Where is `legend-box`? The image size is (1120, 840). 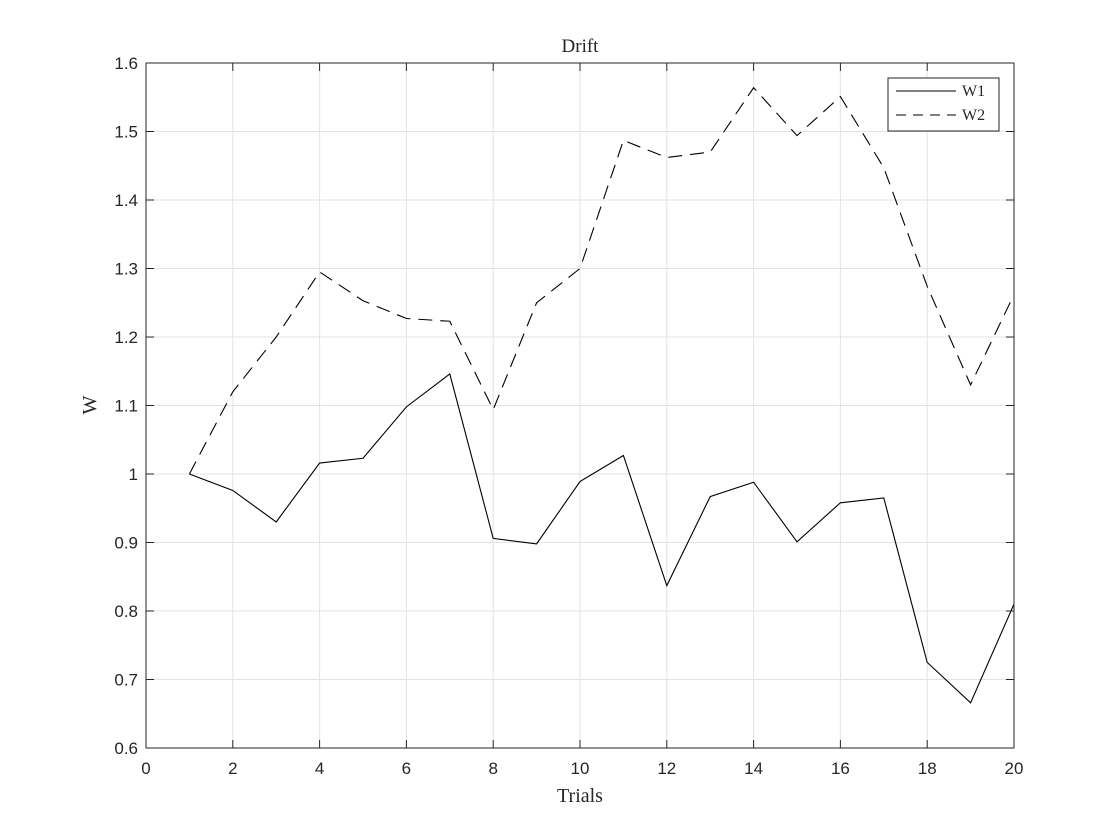
legend-box is located at coordinates (943, 104).